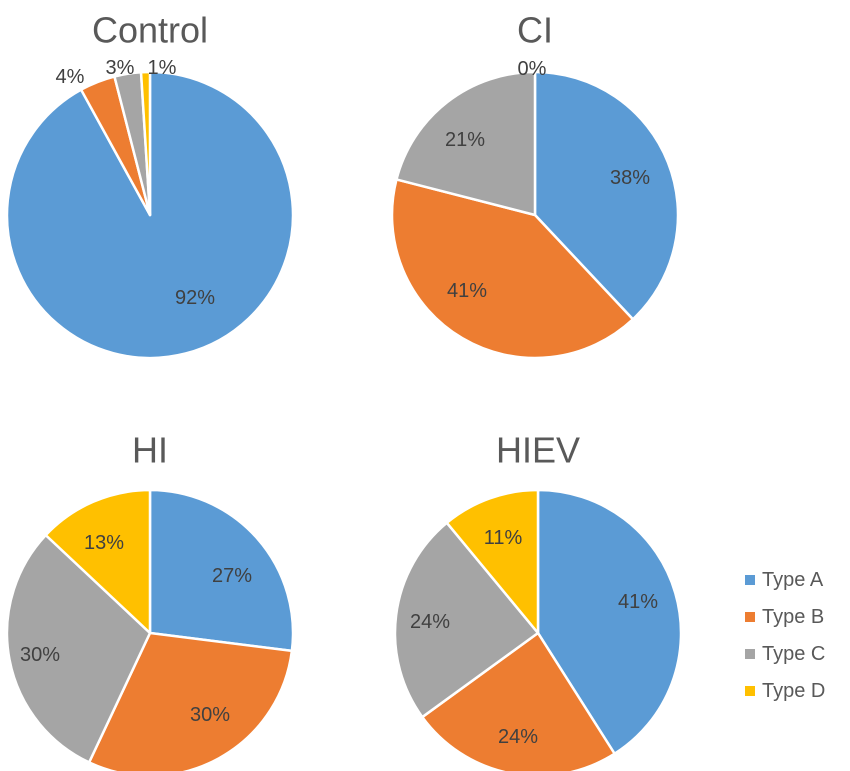 The height and width of the screenshot is (771, 850). What do you see at coordinates (750, 617) in the screenshot?
I see `legend-swatch-type-b` at bounding box center [750, 617].